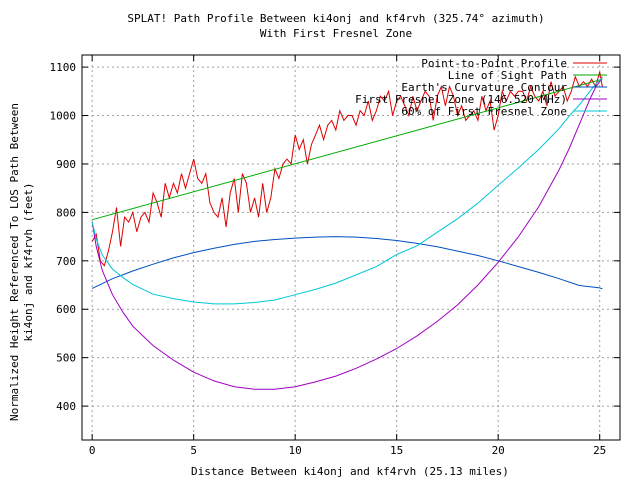 This screenshot has width=640, height=480. Describe the element at coordinates (484, 111) in the screenshot. I see `legend-label: 60% of First Fresnel Zone` at that location.